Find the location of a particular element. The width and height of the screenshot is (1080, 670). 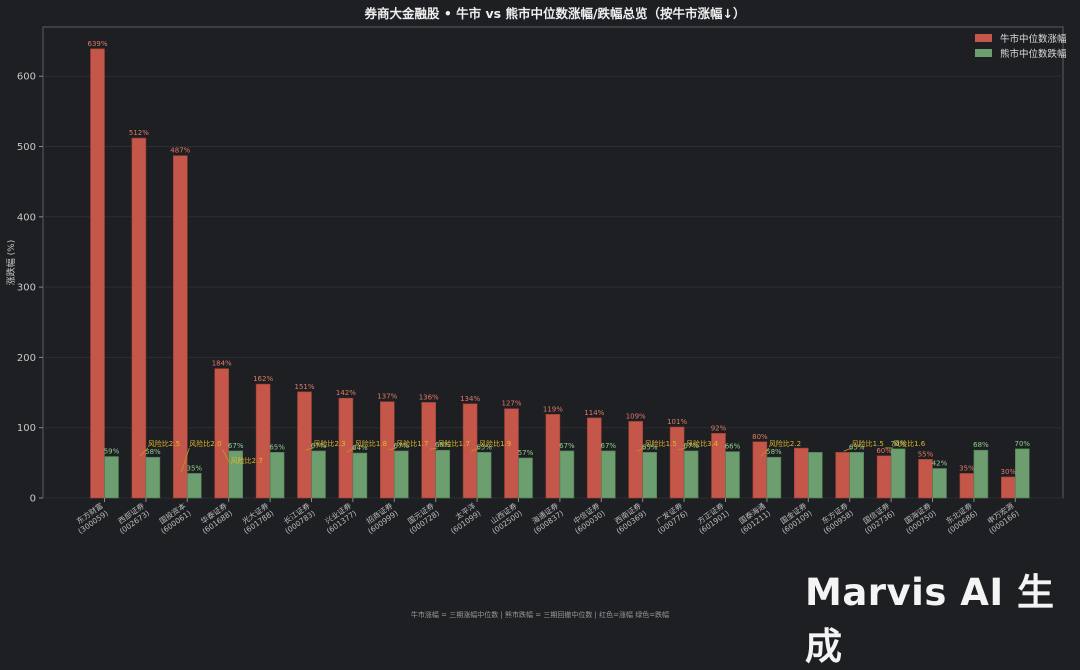

x-tick-label: 太平洋(601099) is located at coordinates (463, 518).